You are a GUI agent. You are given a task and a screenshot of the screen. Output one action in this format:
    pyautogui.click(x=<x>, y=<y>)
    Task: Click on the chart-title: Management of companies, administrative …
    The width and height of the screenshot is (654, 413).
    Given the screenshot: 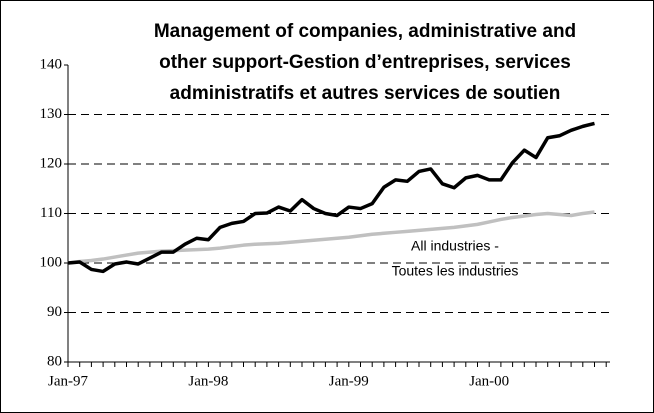 What is the action you would take?
    pyautogui.click(x=365, y=31)
    